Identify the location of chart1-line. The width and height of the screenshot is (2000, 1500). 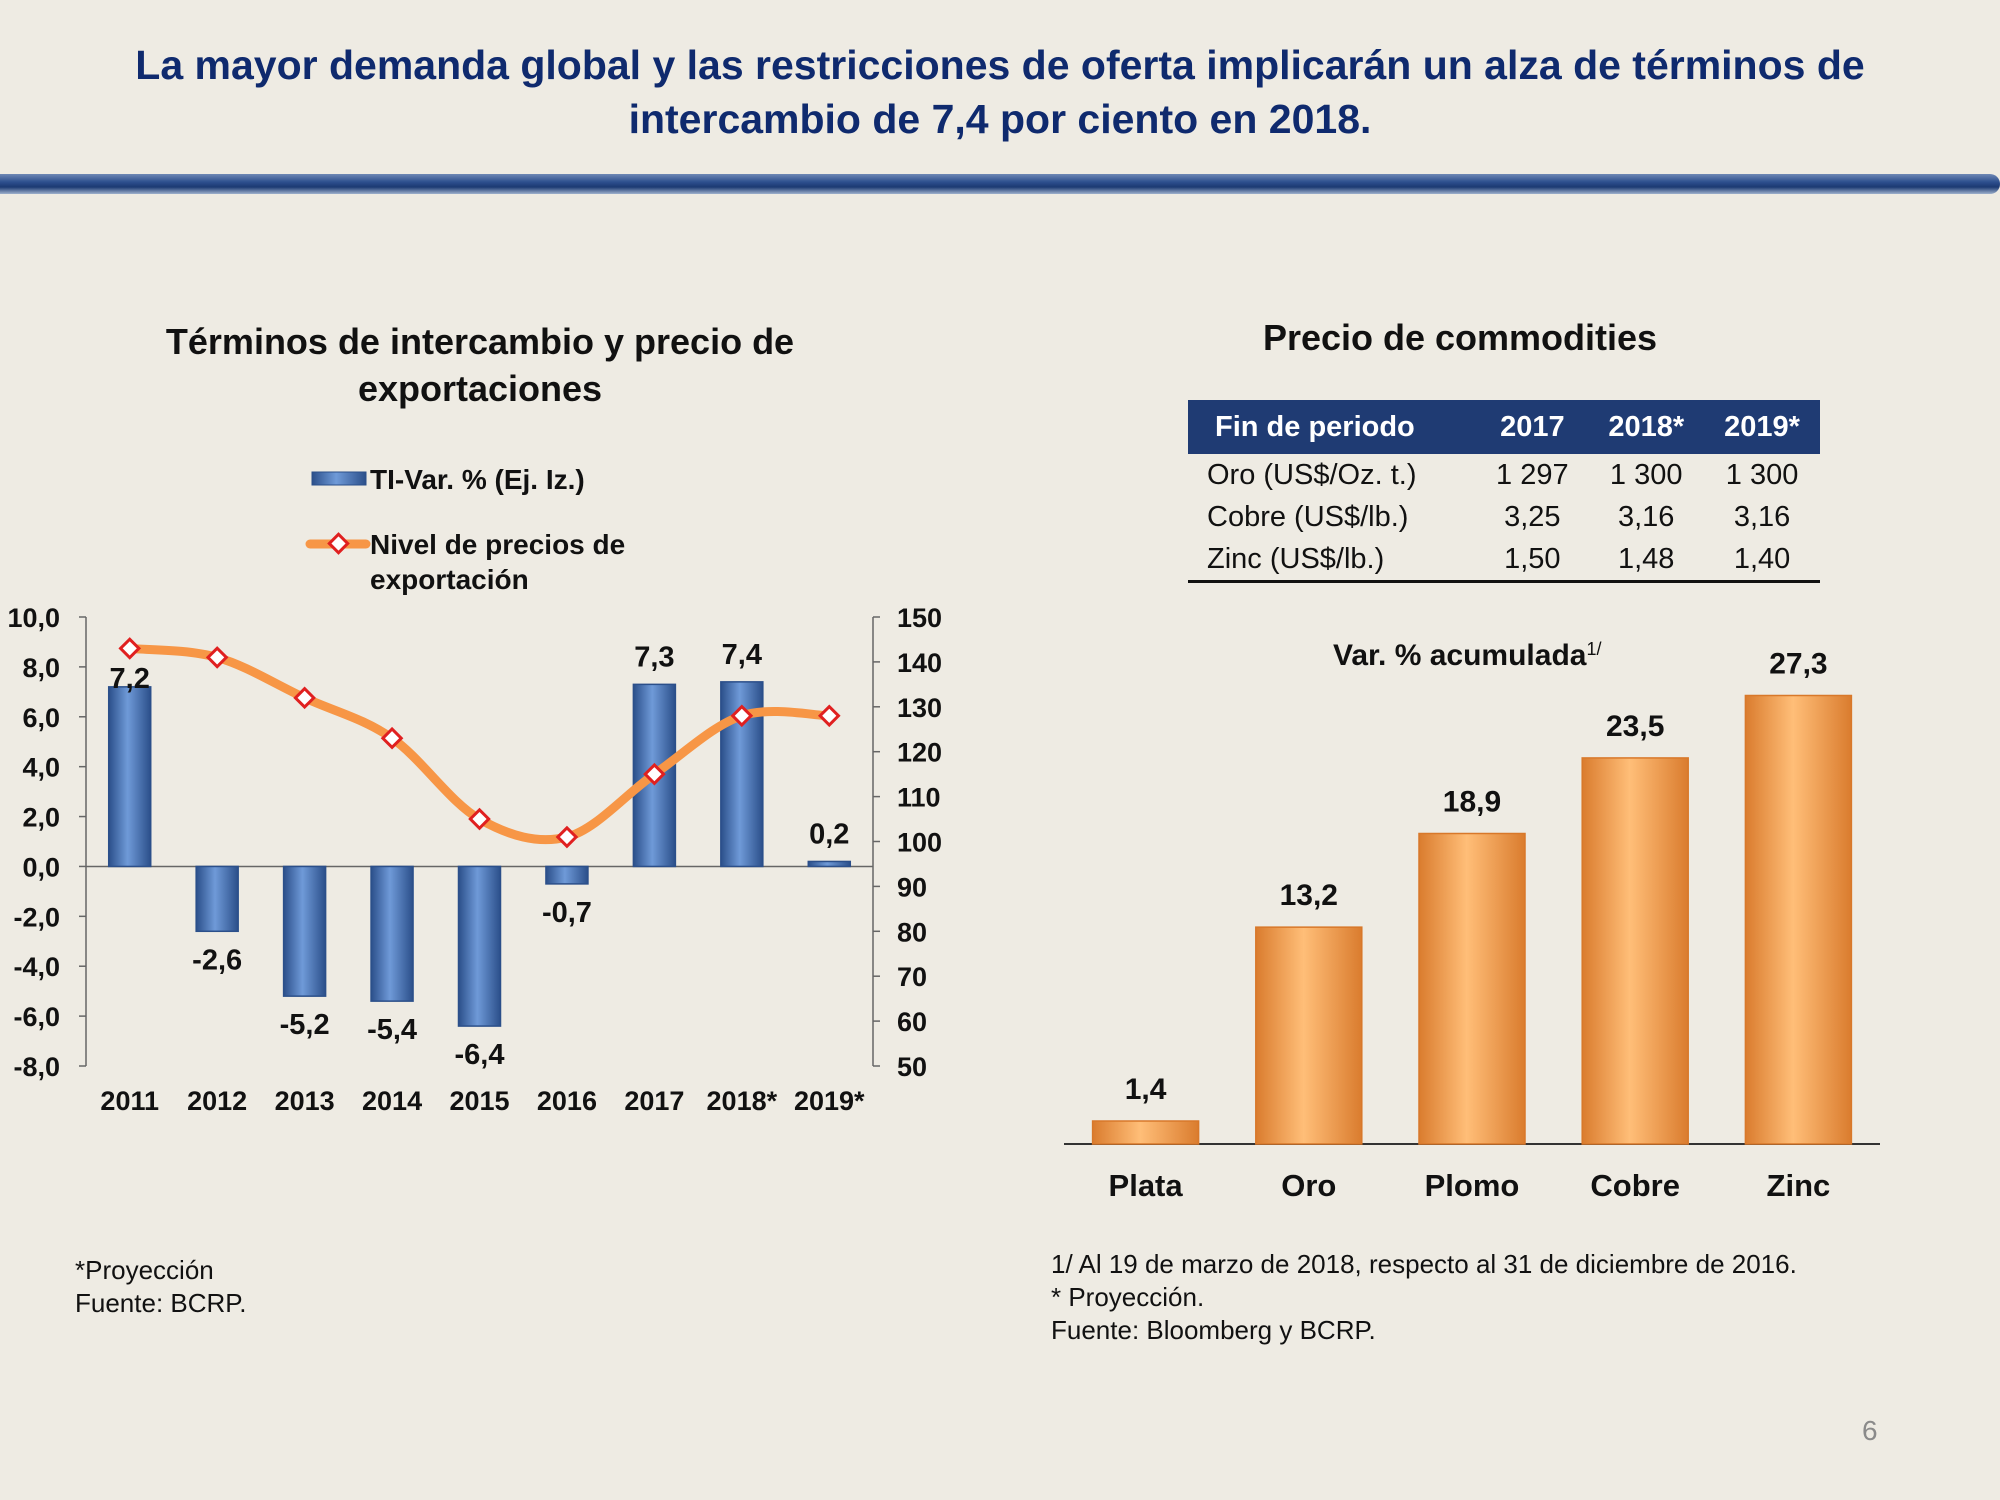
(479, 743).